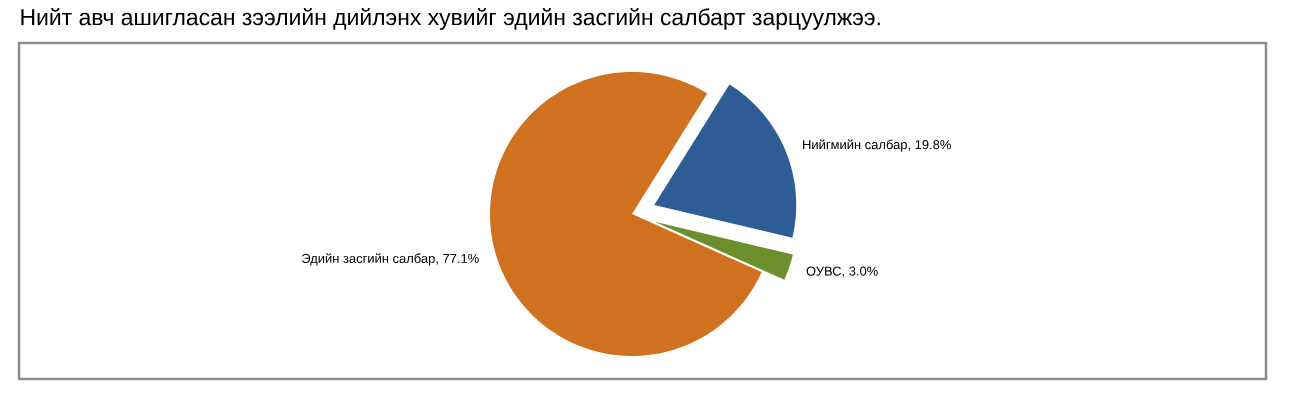 The height and width of the screenshot is (399, 1298). Describe the element at coordinates (368, 259) in the screenshot. I see `slice-label: Эдийн засгийн салбар` at that location.